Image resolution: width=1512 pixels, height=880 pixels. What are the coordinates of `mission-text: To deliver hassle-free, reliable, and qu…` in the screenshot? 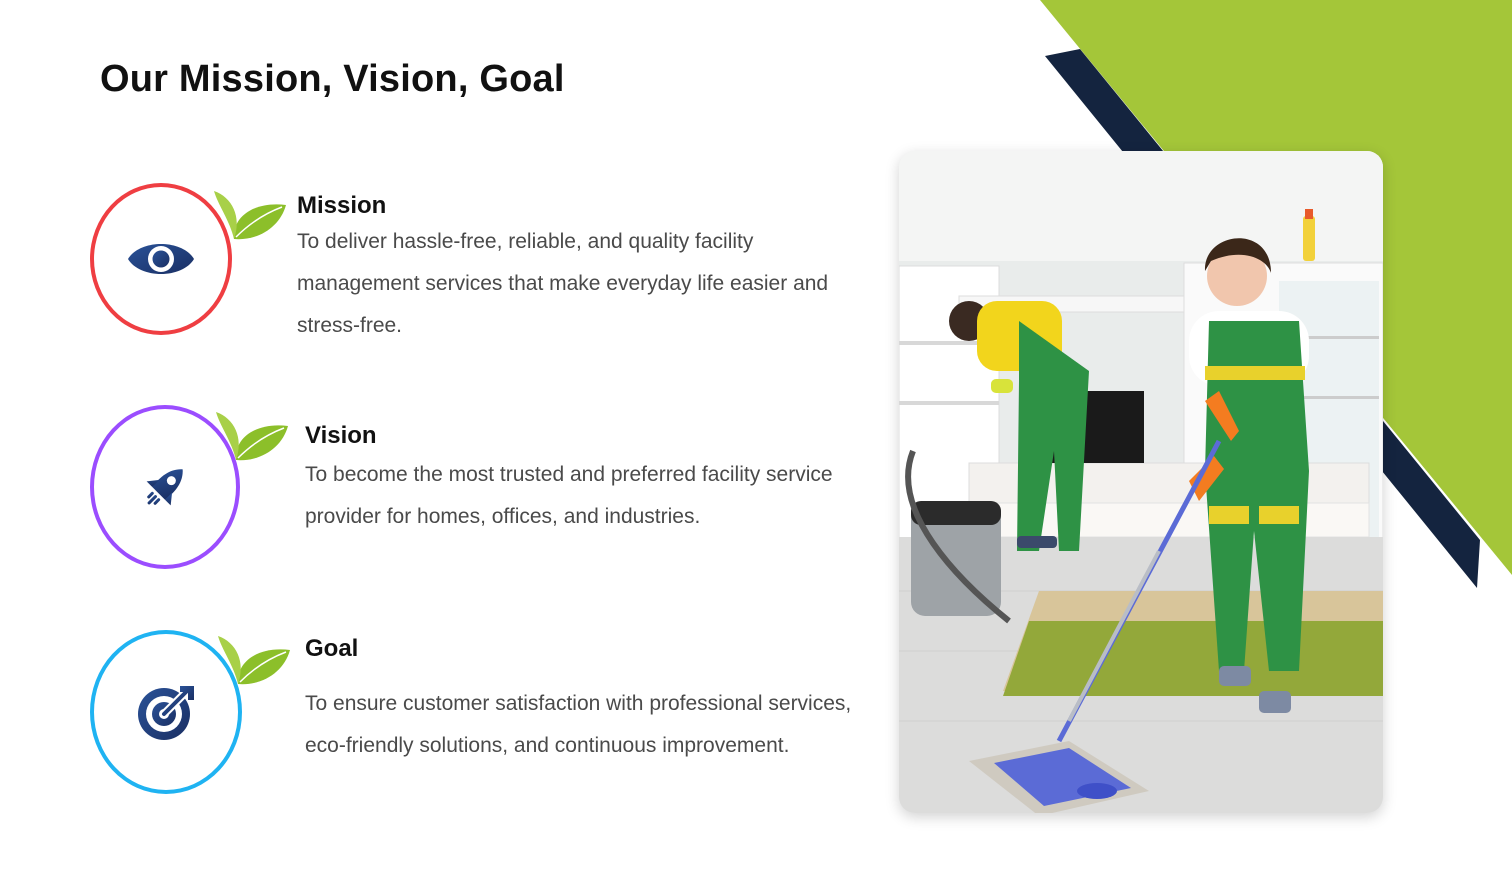 It's located at (563, 283).